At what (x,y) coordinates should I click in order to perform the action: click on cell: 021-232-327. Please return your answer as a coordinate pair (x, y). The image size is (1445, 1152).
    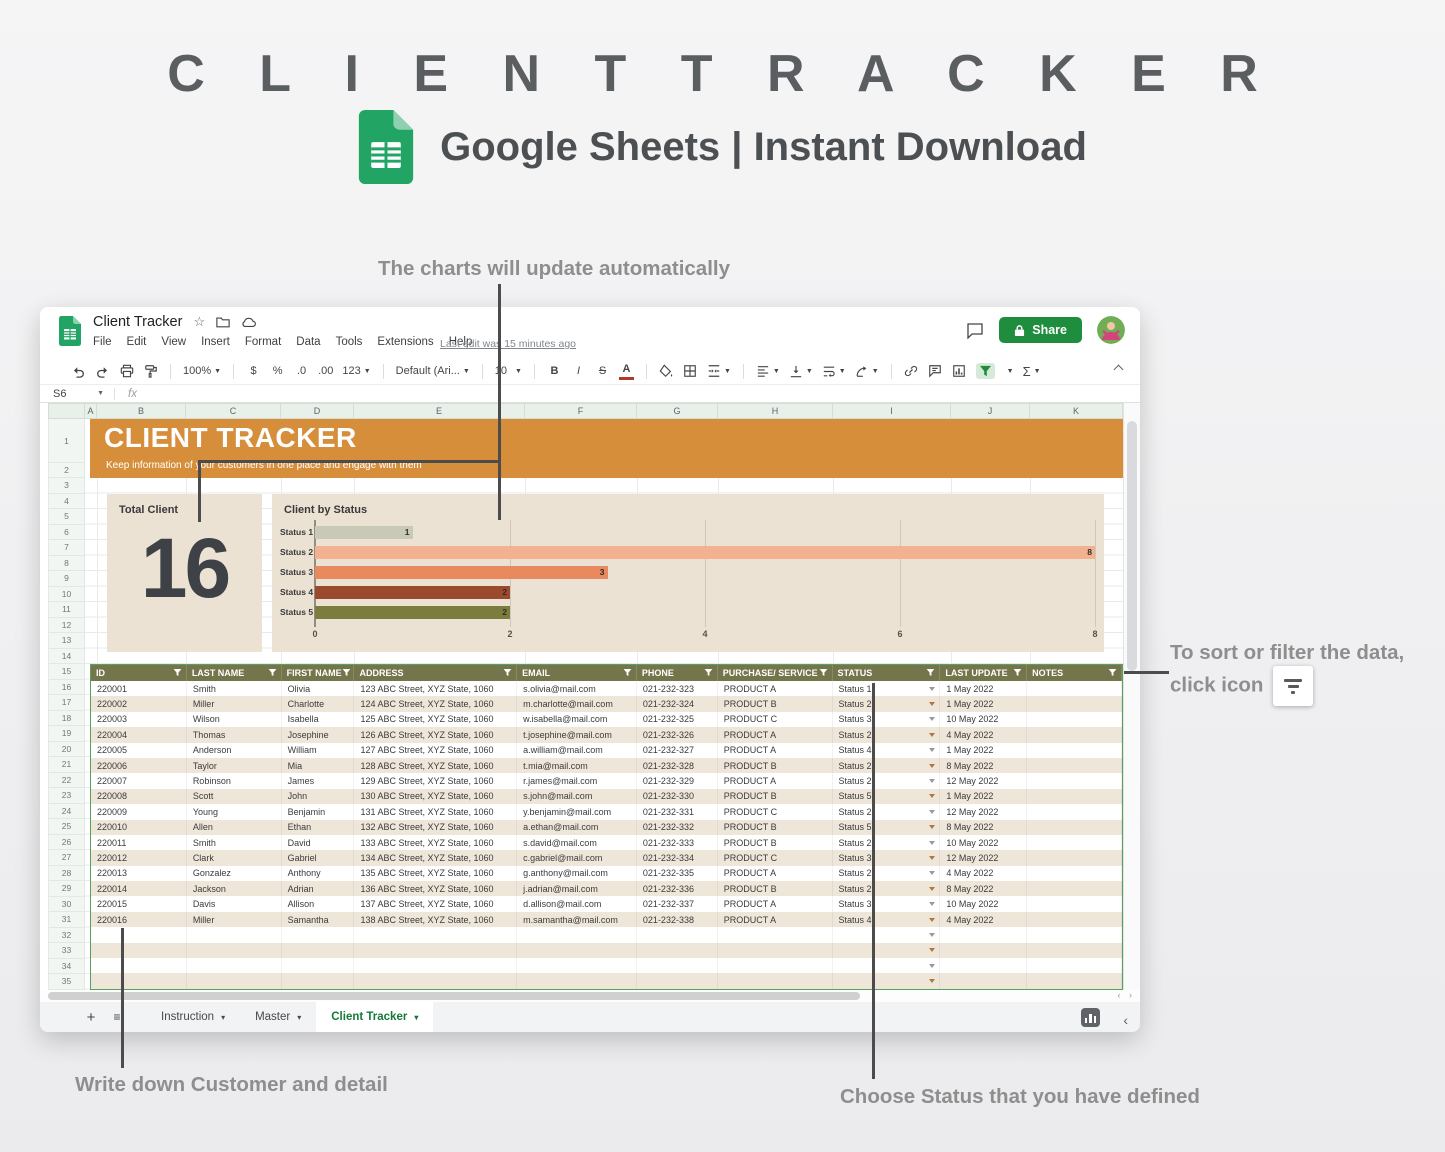
    Looking at the image, I should click on (677, 750).